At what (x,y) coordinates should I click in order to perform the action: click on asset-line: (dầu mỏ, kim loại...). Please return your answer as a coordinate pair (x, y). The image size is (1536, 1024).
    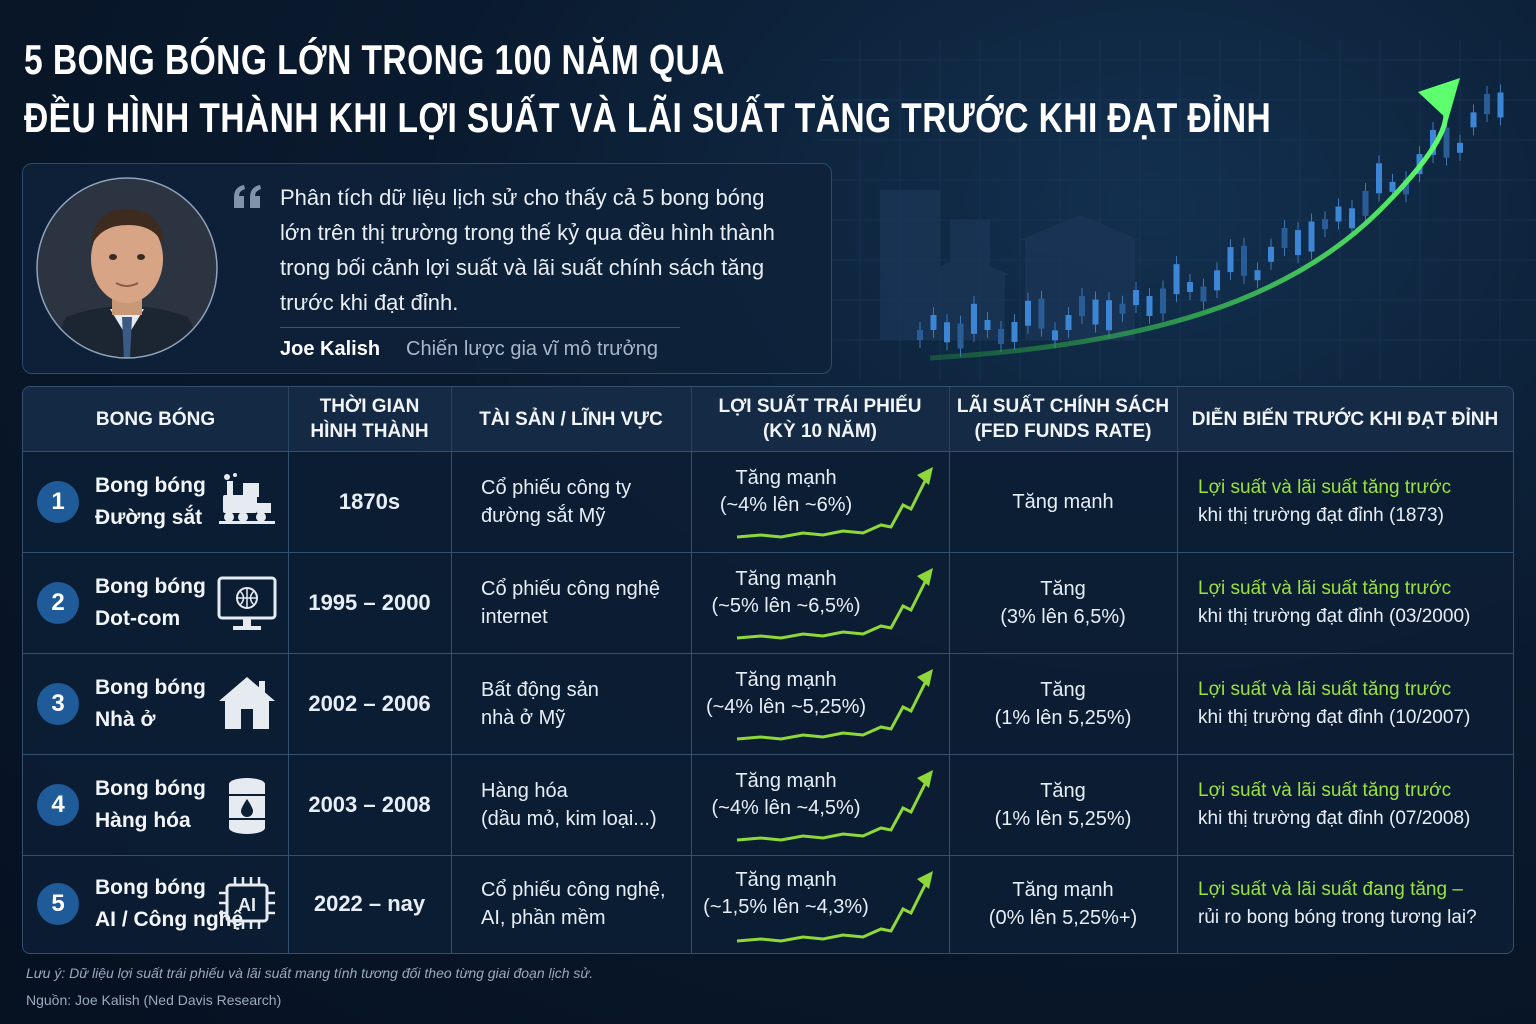
    Looking at the image, I should click on (569, 818).